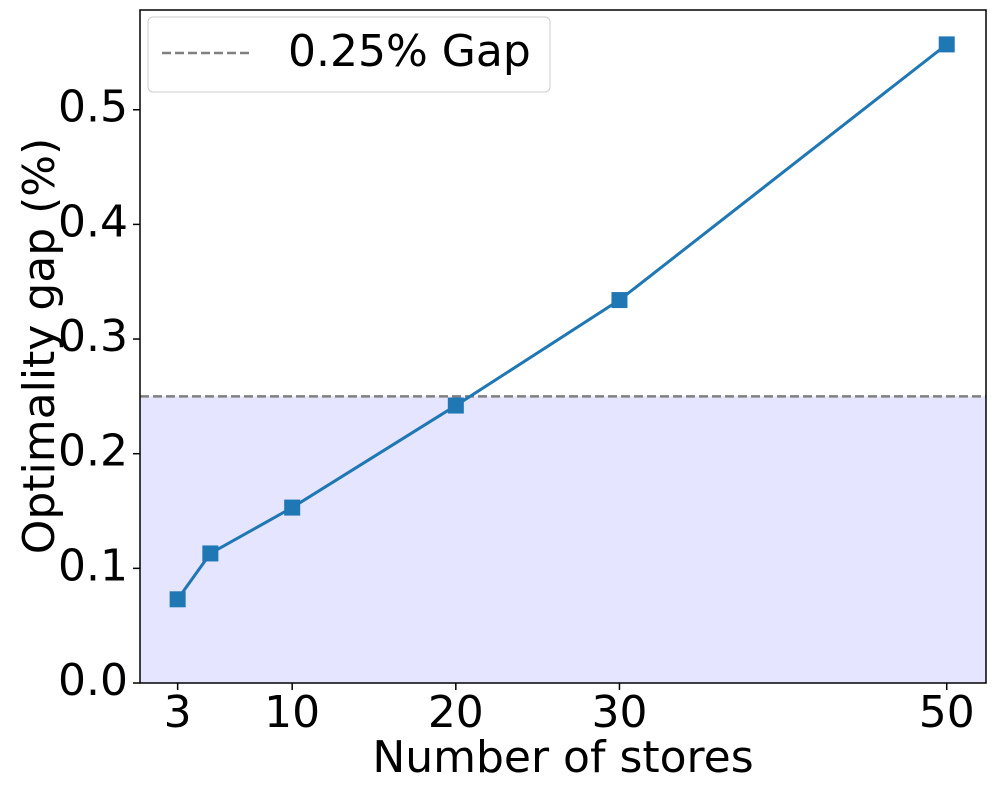  What do you see at coordinates (93, 336) in the screenshot?
I see `y-tick-label: 0.3` at bounding box center [93, 336].